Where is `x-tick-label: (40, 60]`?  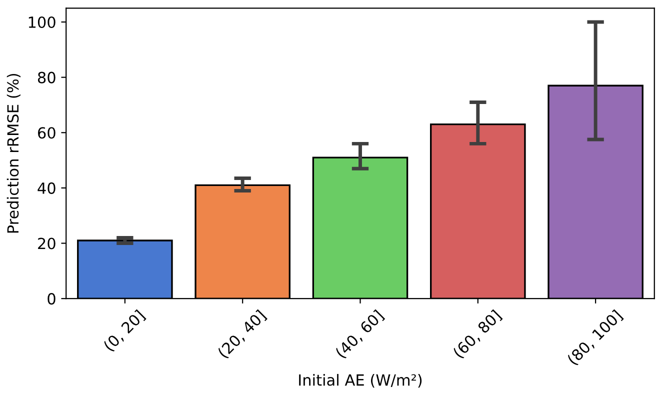 x-tick-label: (40, 60] is located at coordinates (360, 334).